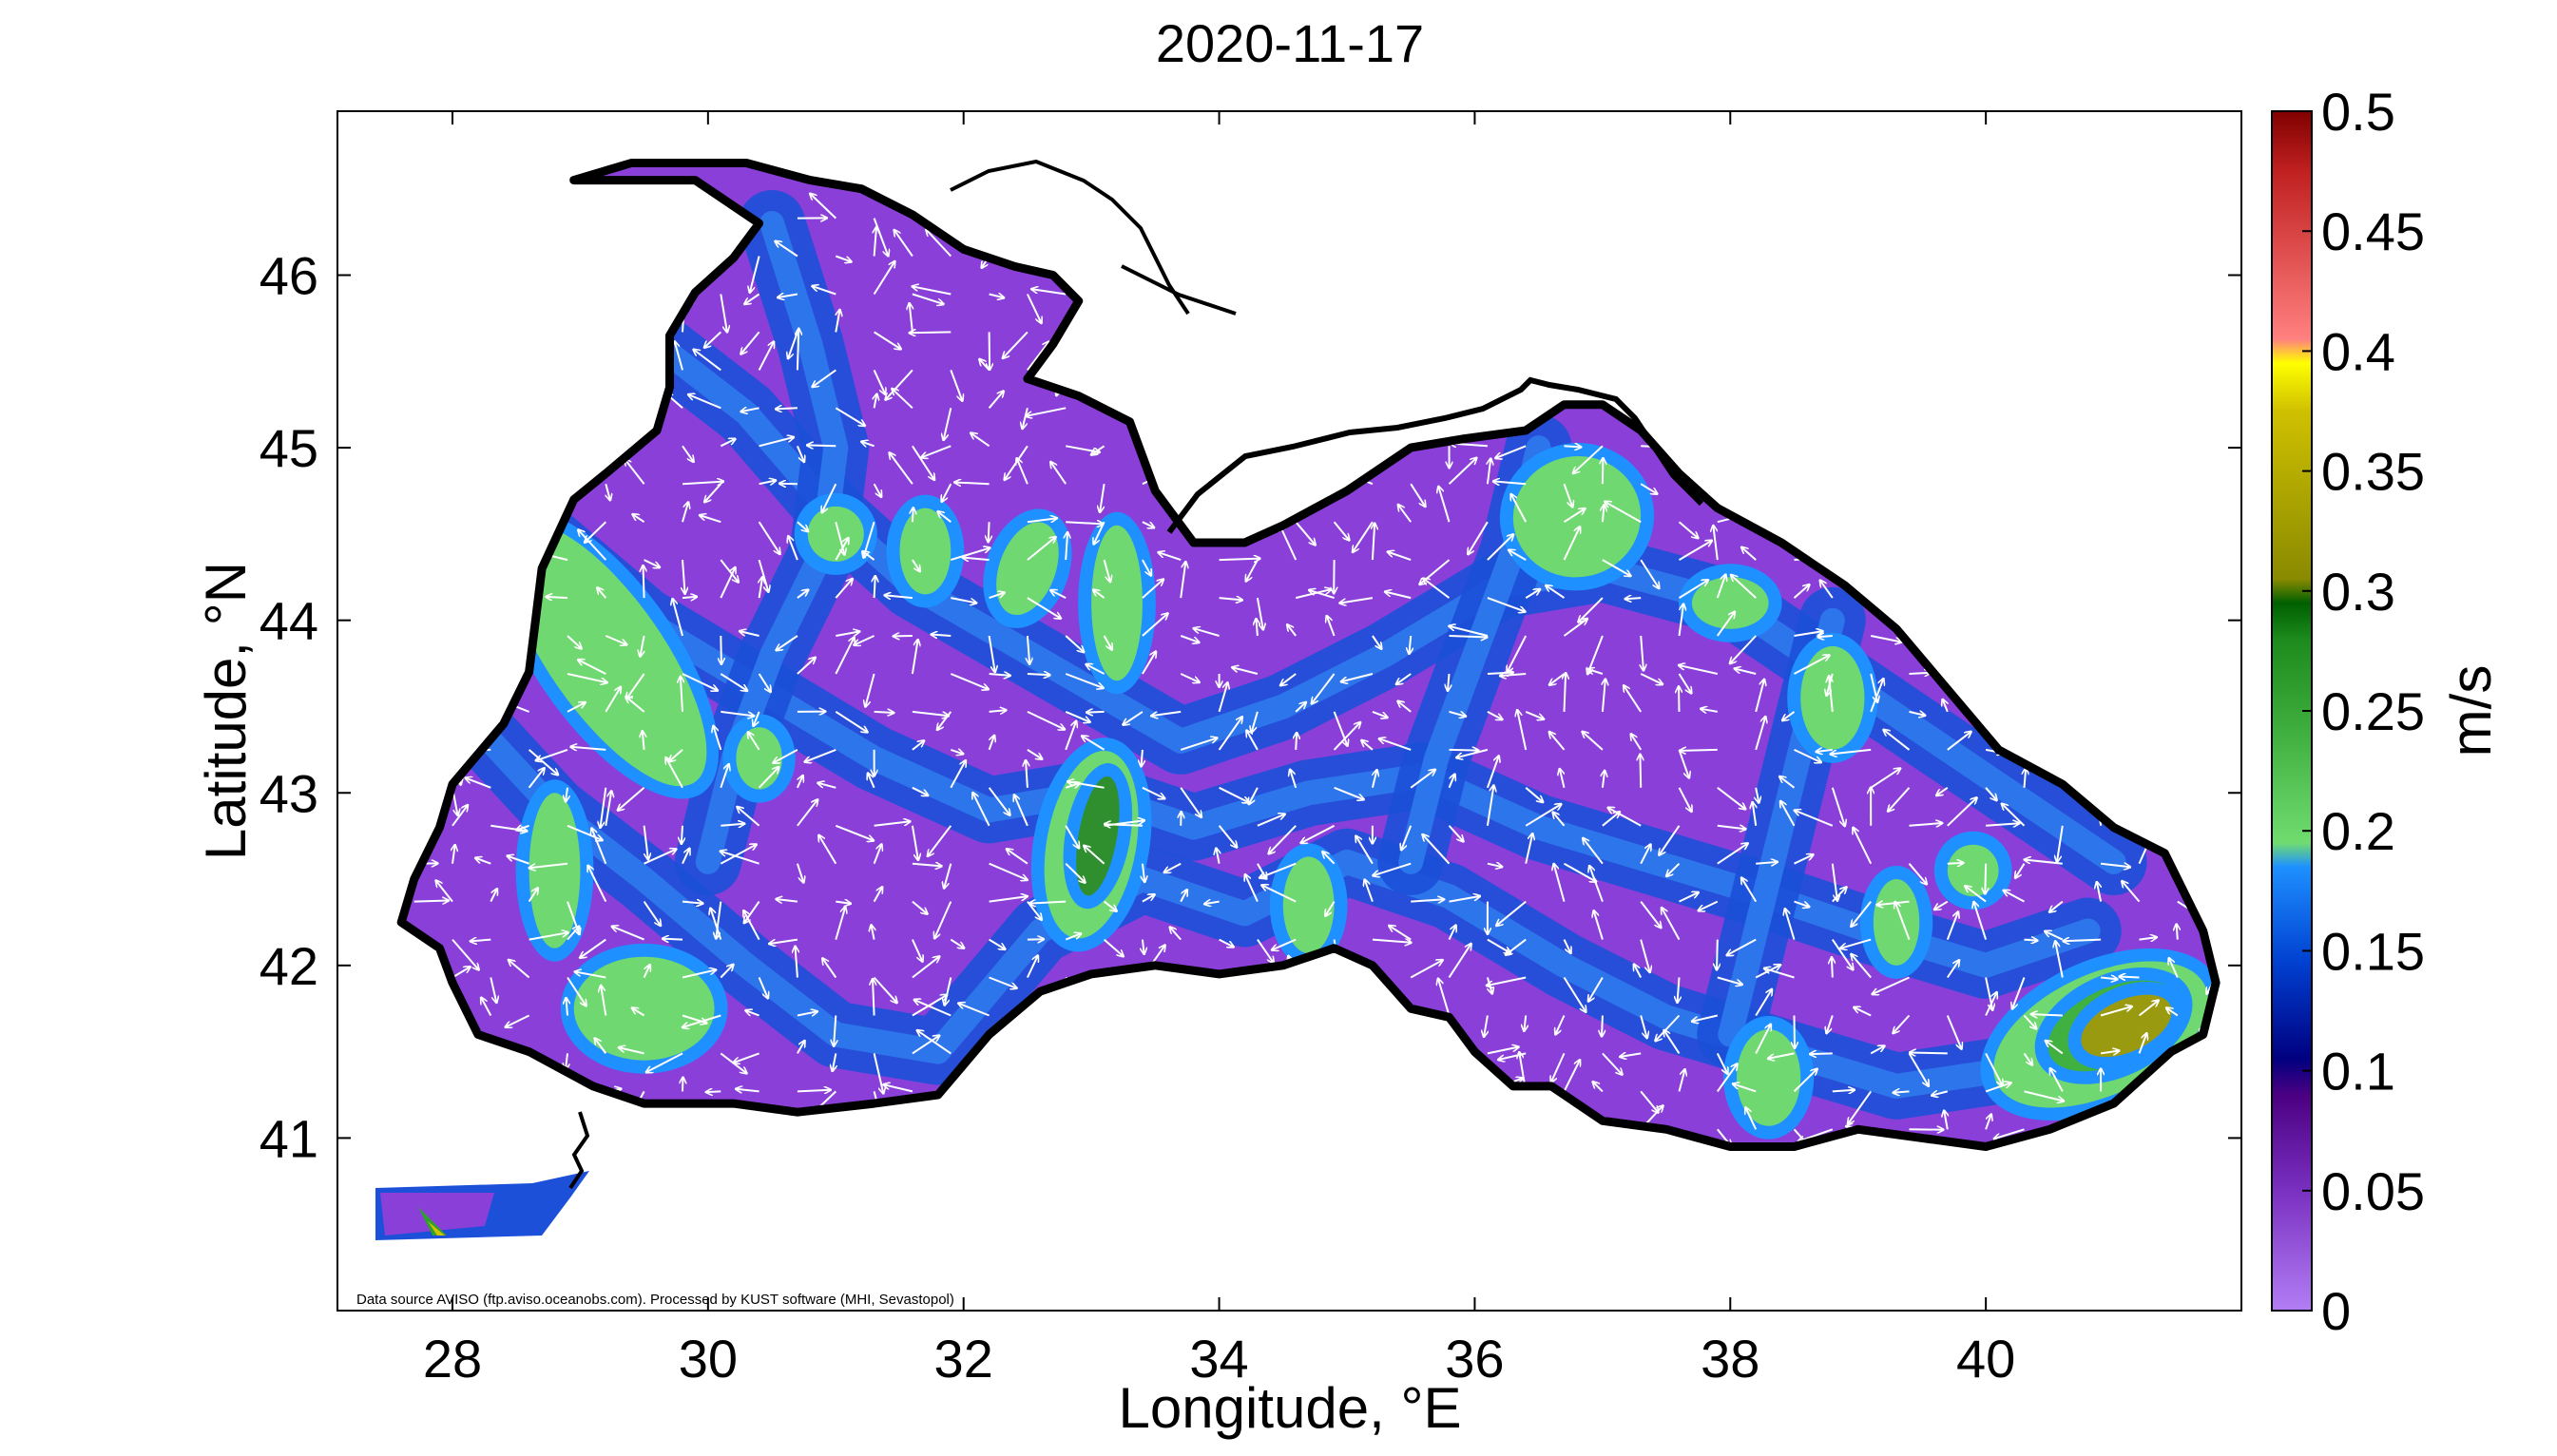 The width and height of the screenshot is (2557, 1456). I want to click on colorbar-tick-label: 0.25, so click(2373, 711).